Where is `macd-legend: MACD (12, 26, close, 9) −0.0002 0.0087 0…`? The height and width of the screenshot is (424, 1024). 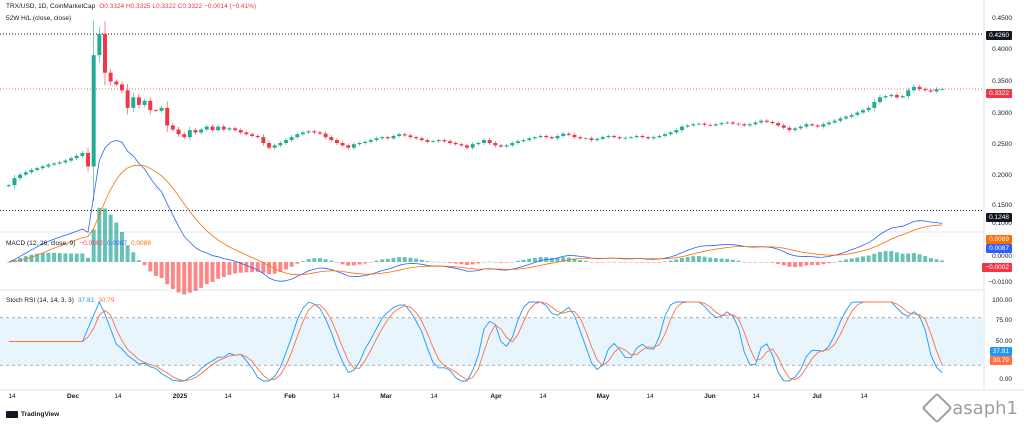 macd-legend: MACD (12, 26, close, 9) −0.0002 0.0087 0… is located at coordinates (78, 243).